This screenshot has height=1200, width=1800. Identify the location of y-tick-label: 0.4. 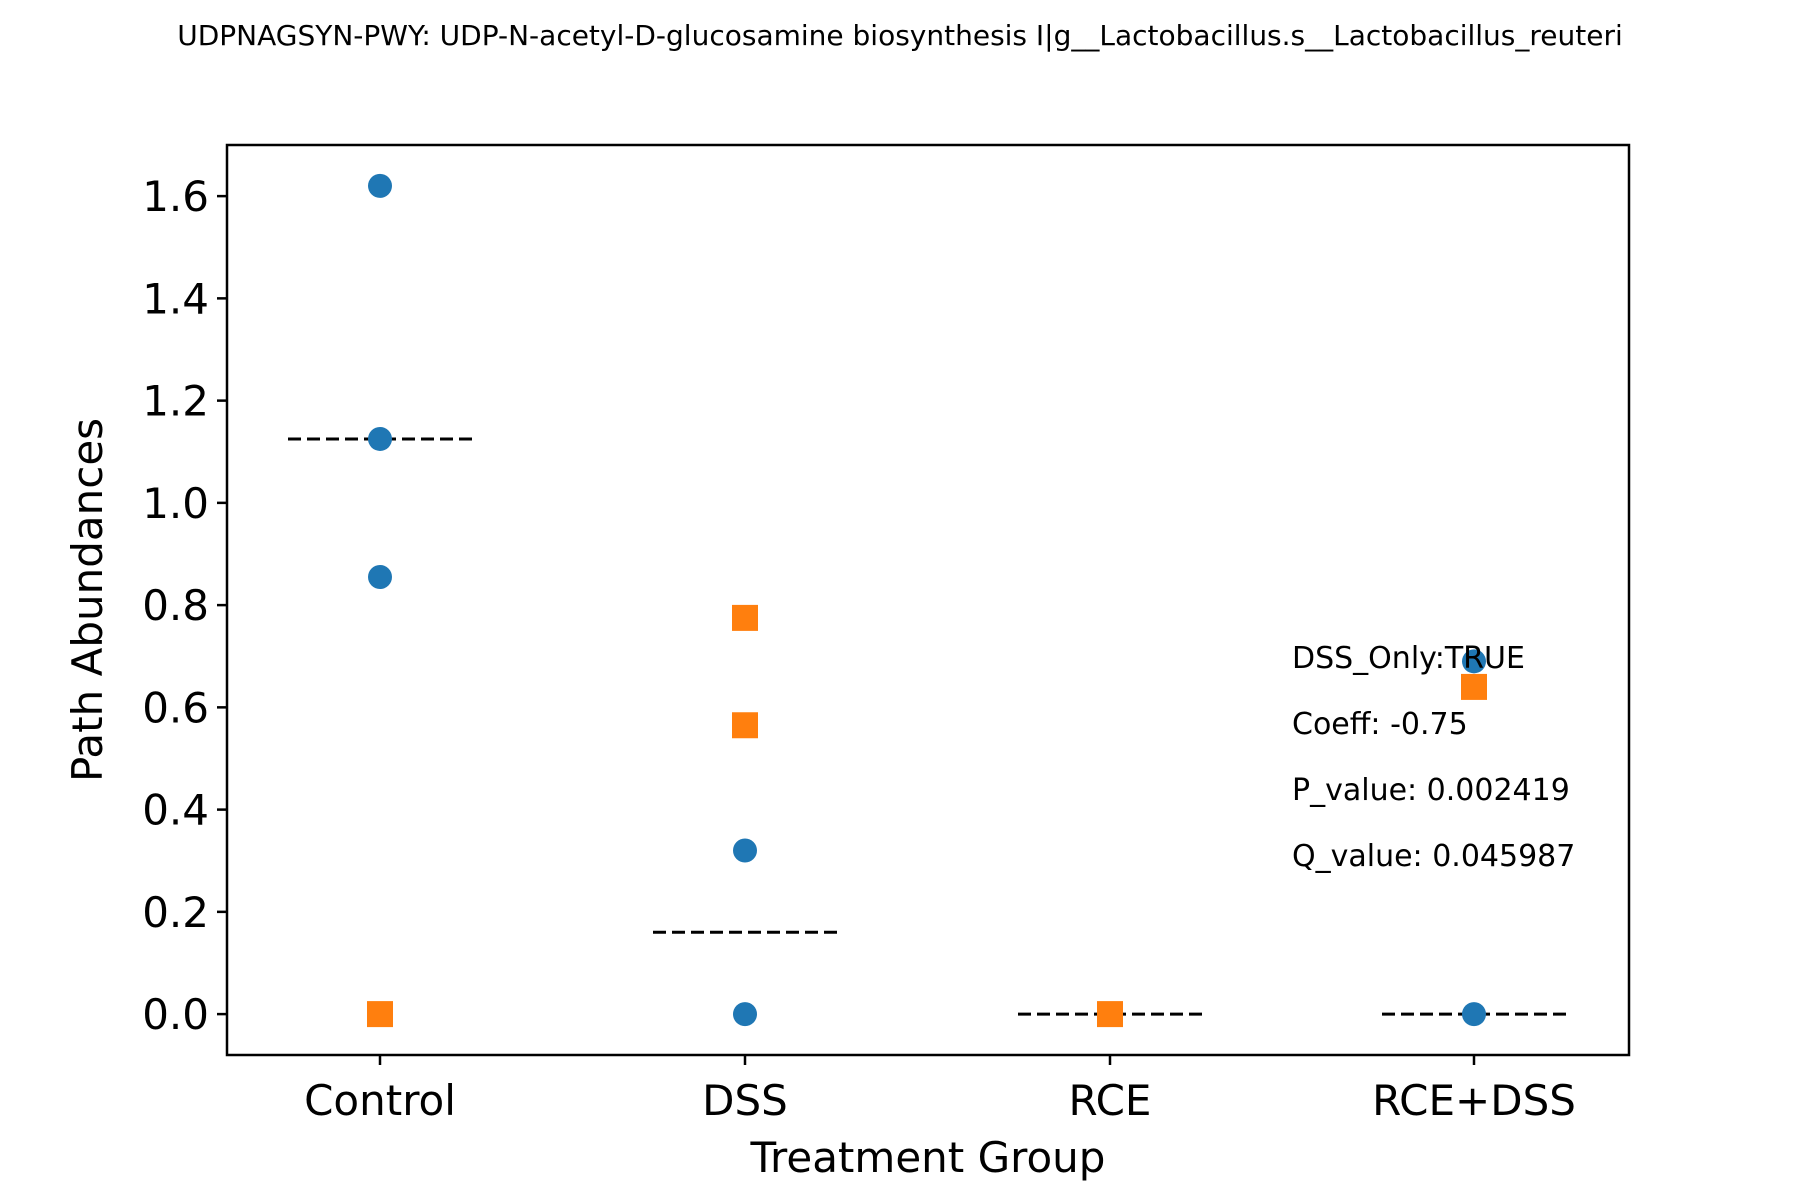
(175, 810).